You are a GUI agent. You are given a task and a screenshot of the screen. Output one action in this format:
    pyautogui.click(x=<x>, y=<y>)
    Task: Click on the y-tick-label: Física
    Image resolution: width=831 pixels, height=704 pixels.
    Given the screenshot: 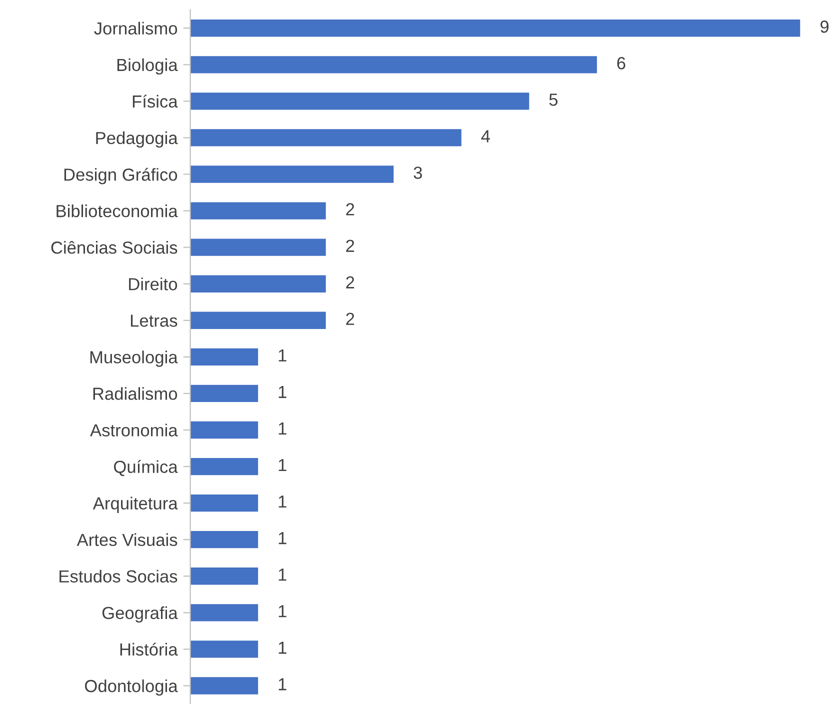 What is the action you would take?
    pyautogui.click(x=155, y=101)
    